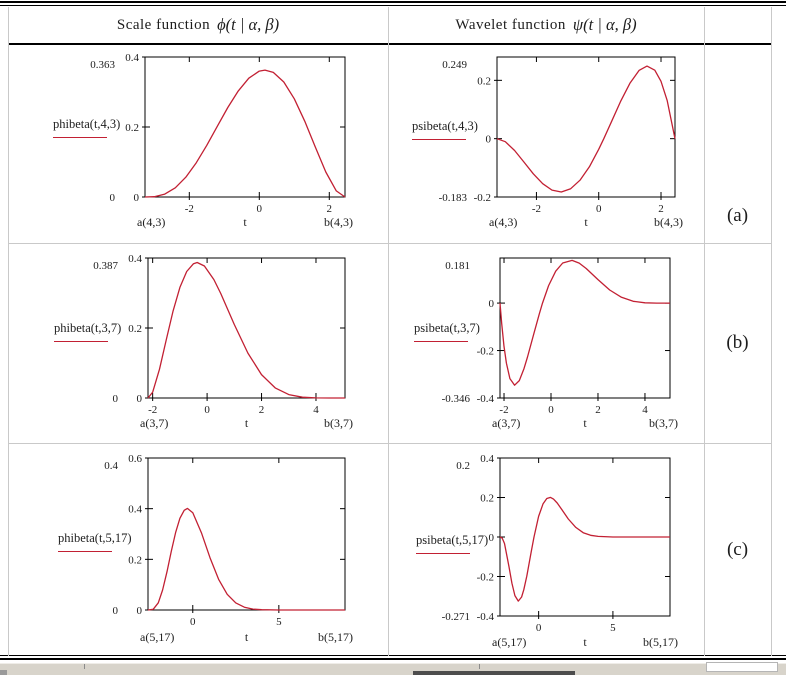 This screenshot has width=786, height=675. Describe the element at coordinates (87, 124) in the screenshot. I see `legend-label: phibeta(t,4,3)` at that location.